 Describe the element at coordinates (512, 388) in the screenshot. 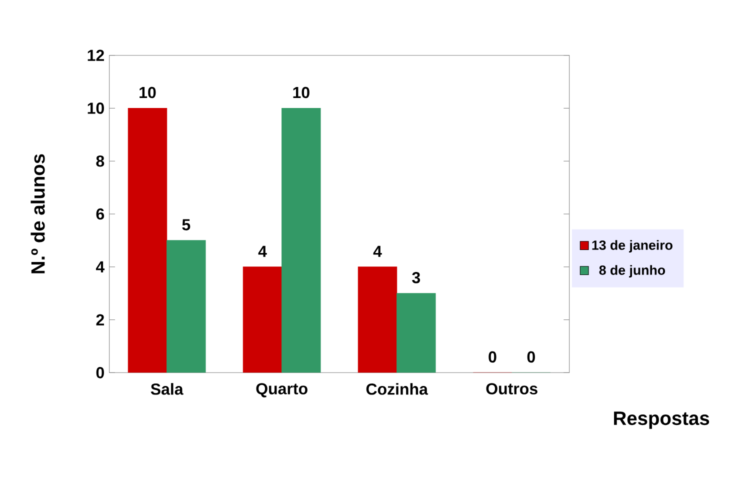

I see `x-tick-label: Outros` at that location.